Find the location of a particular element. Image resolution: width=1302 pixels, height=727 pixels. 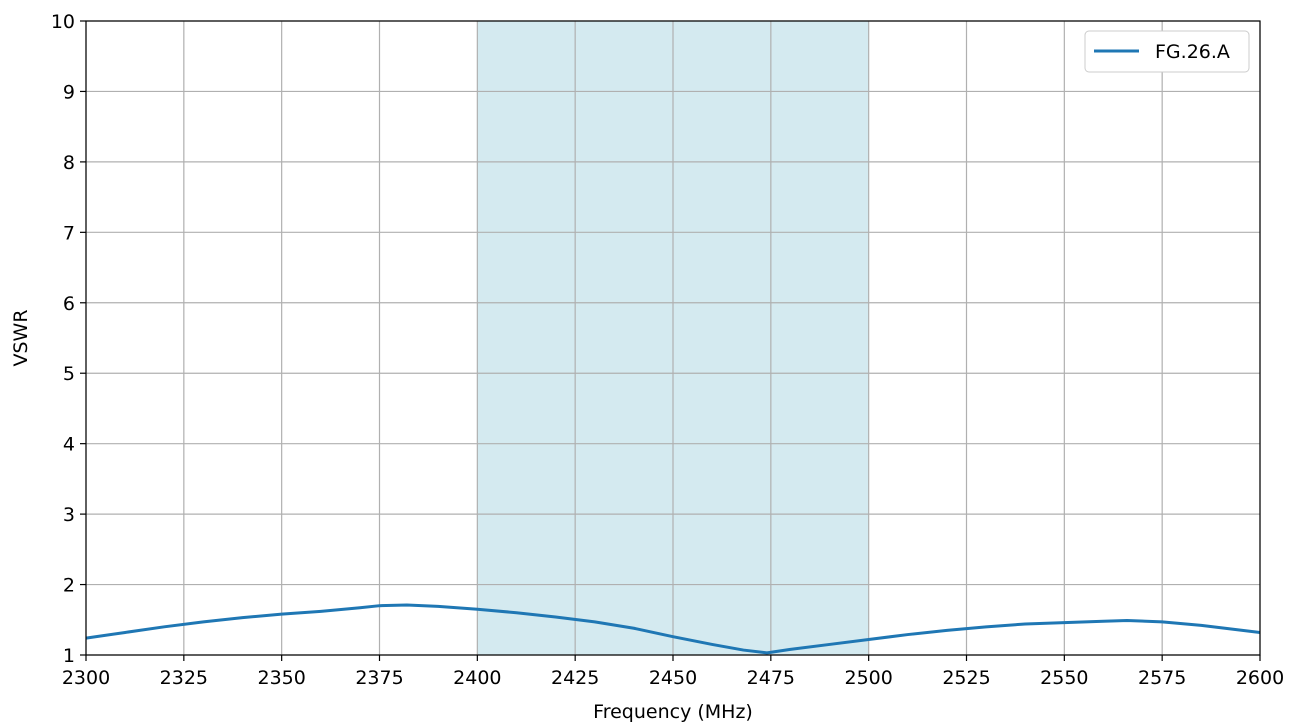

y-tick-label: 3 is located at coordinates (69, 515).